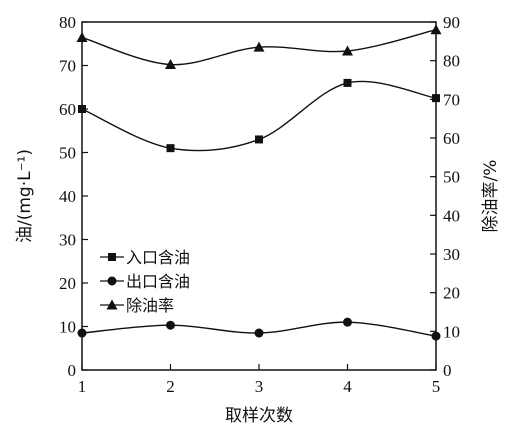 This screenshot has width=522, height=445. What do you see at coordinates (67, 109) in the screenshot?
I see `left-tick-label: 60` at bounding box center [67, 109].